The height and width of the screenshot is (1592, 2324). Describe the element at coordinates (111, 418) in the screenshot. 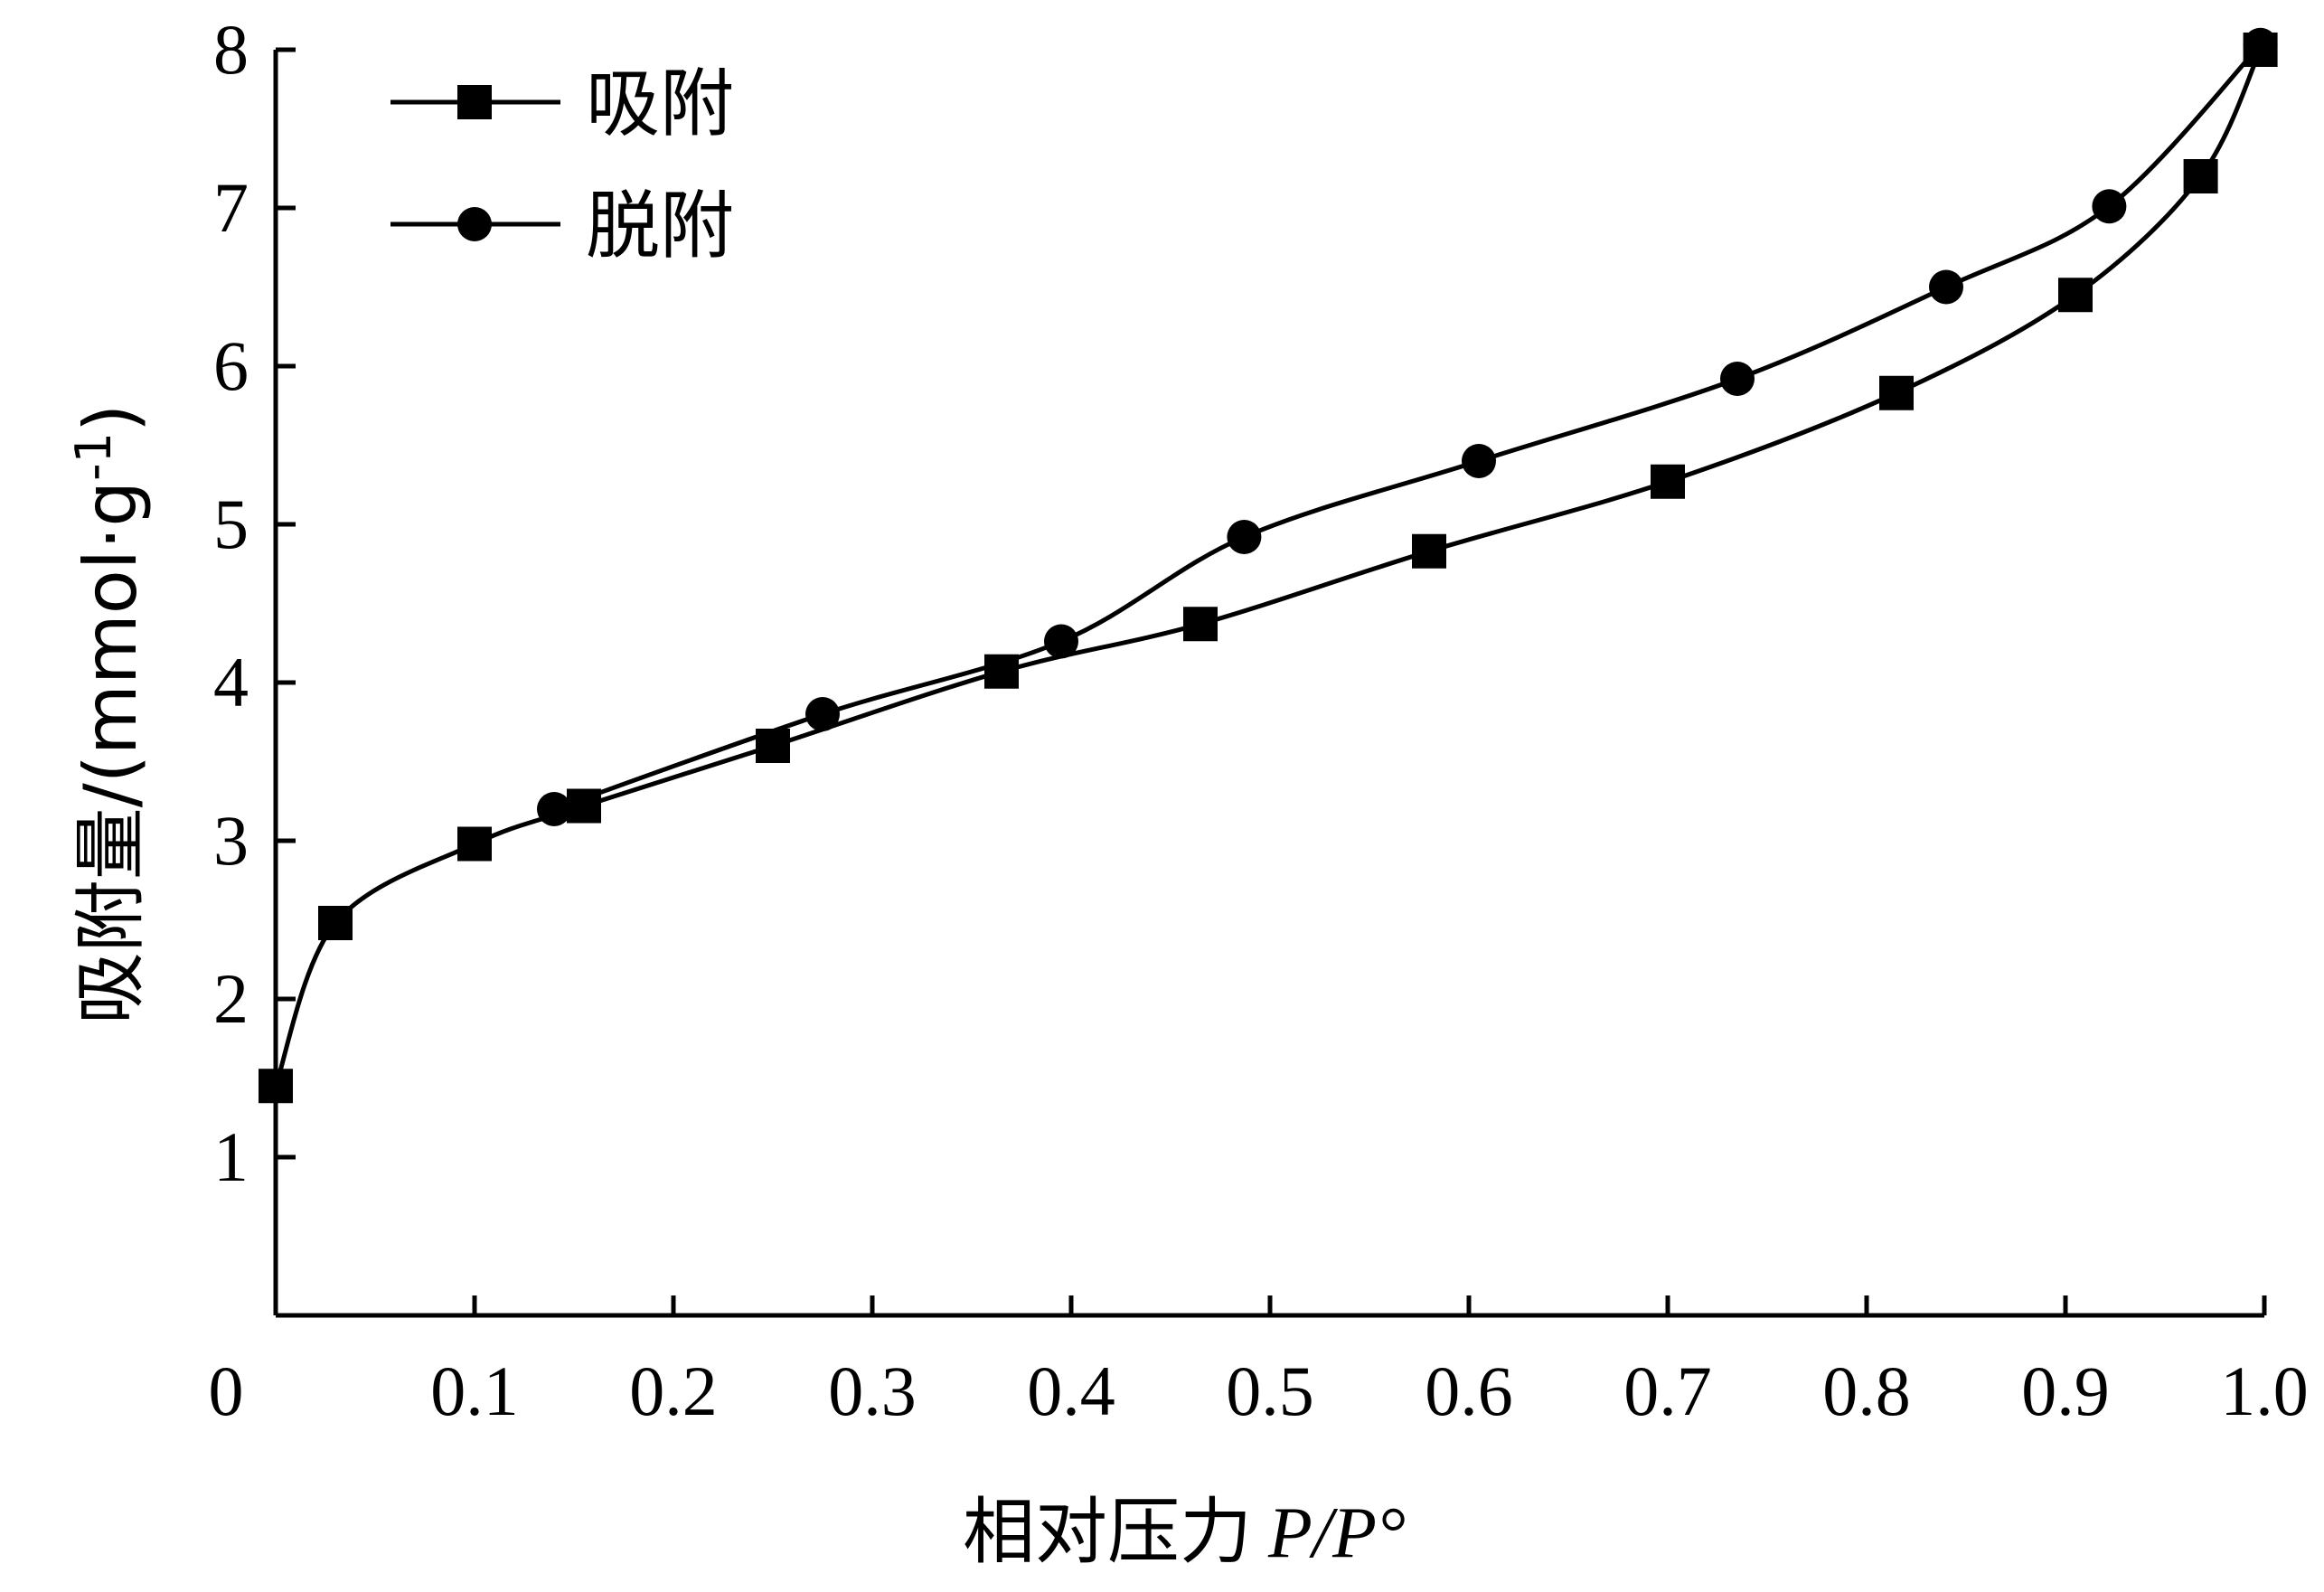

I see `y-axis-title-close: )` at that location.